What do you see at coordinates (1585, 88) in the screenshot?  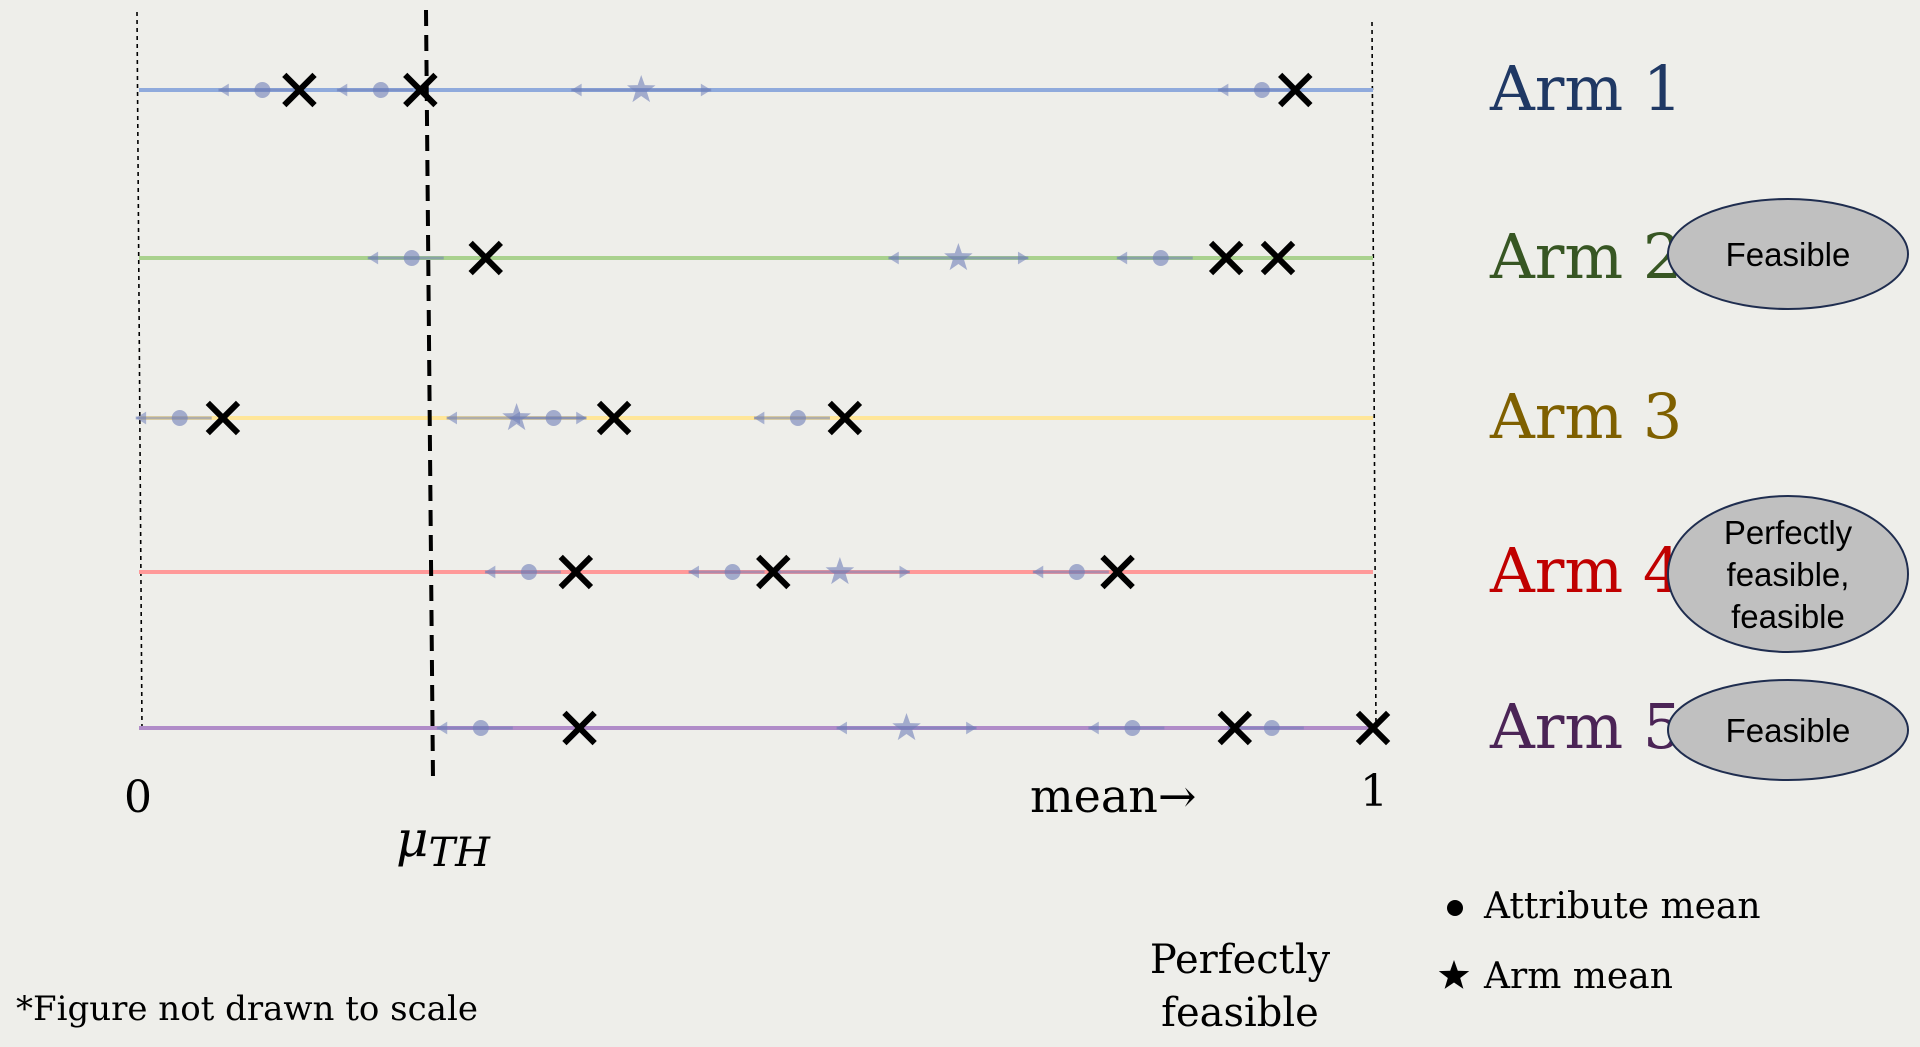 I see `arm-label: Arm 1` at bounding box center [1585, 88].